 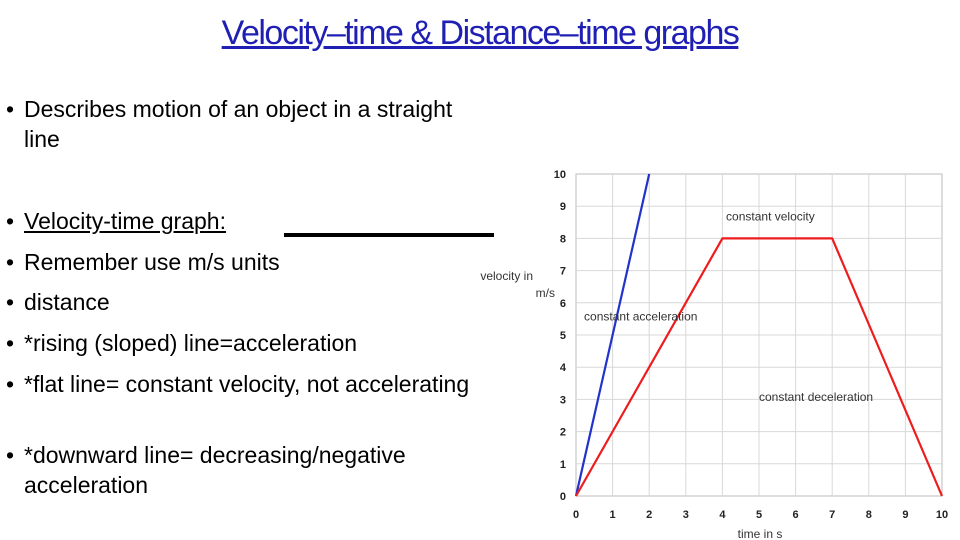 I want to click on fill-in-blank-line, so click(x=389, y=235).